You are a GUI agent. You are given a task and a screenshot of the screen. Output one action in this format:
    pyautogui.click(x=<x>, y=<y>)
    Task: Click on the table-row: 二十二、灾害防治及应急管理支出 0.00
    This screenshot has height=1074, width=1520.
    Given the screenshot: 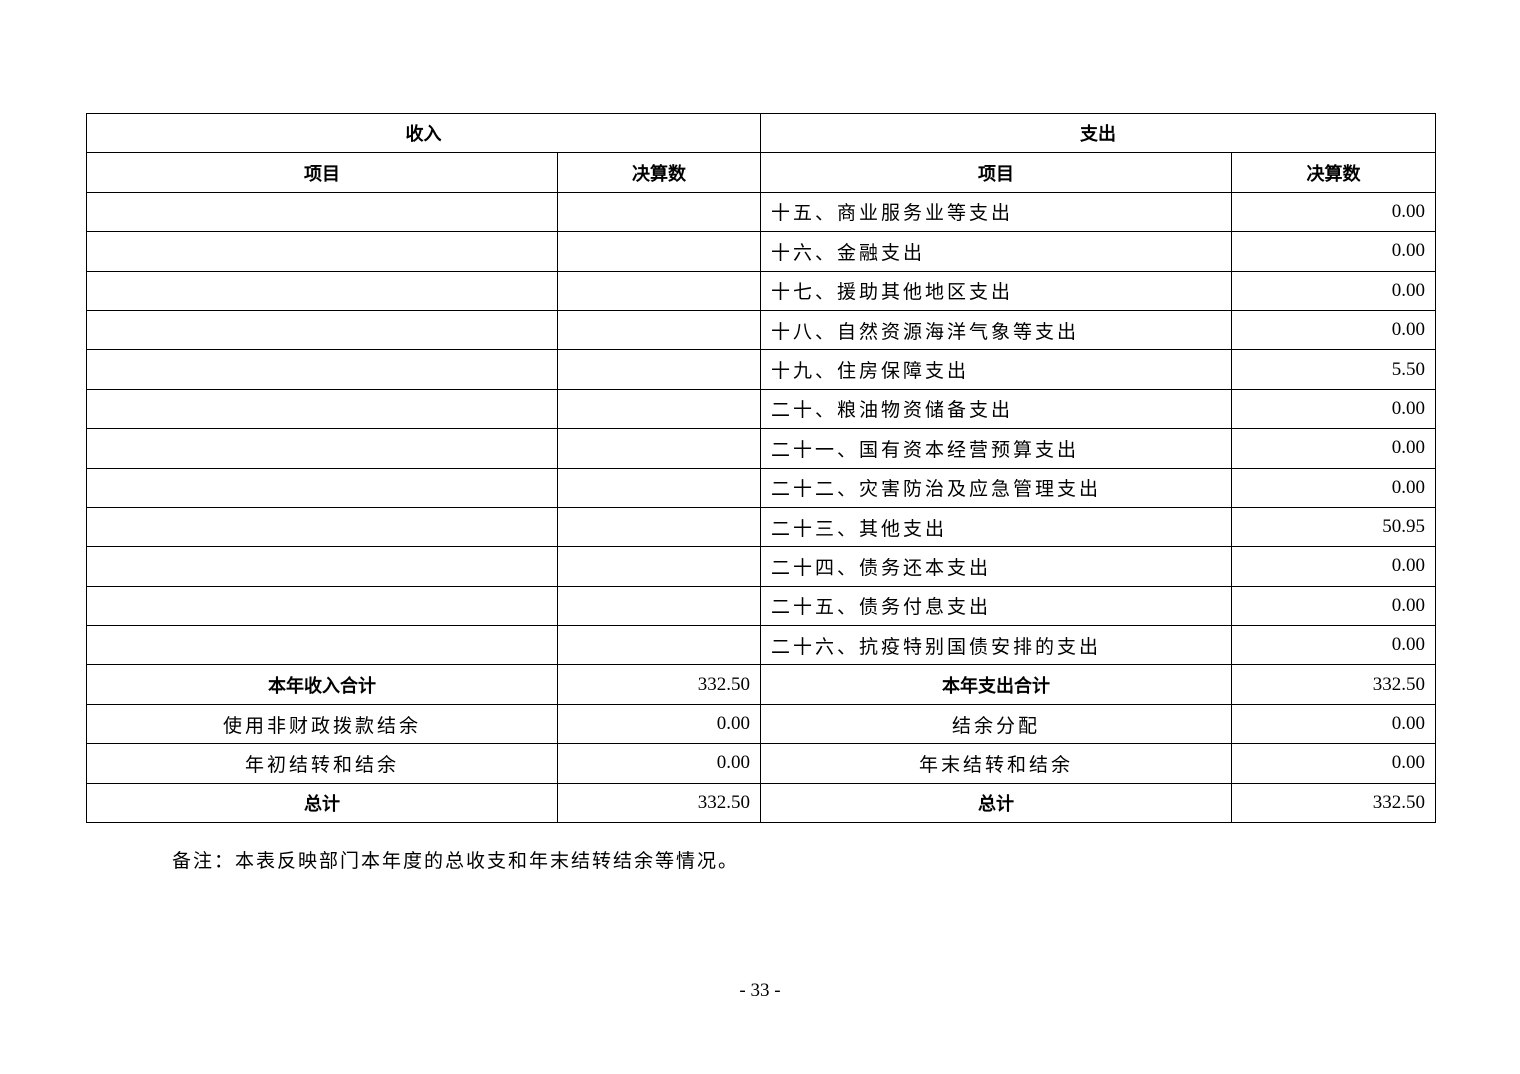 What is the action you would take?
    pyautogui.click(x=761, y=487)
    